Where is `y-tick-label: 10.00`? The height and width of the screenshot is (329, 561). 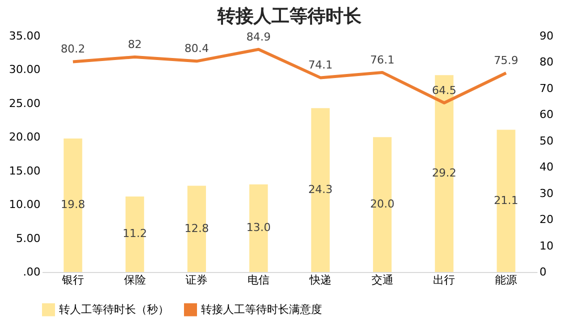 y-tick-label: 10.00 is located at coordinates (24, 205).